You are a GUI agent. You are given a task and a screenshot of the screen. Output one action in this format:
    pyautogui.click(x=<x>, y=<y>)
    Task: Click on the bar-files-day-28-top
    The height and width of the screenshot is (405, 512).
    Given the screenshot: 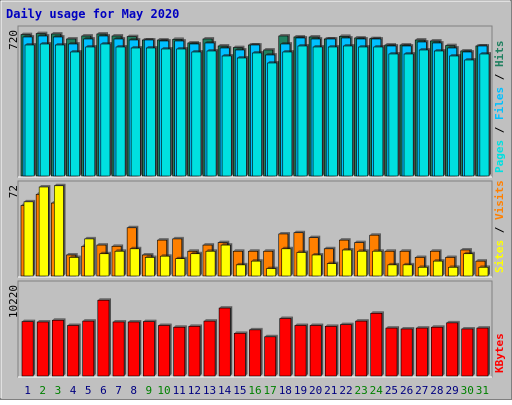 What is the action you would take?
    pyautogui.click(x=438, y=42)
    